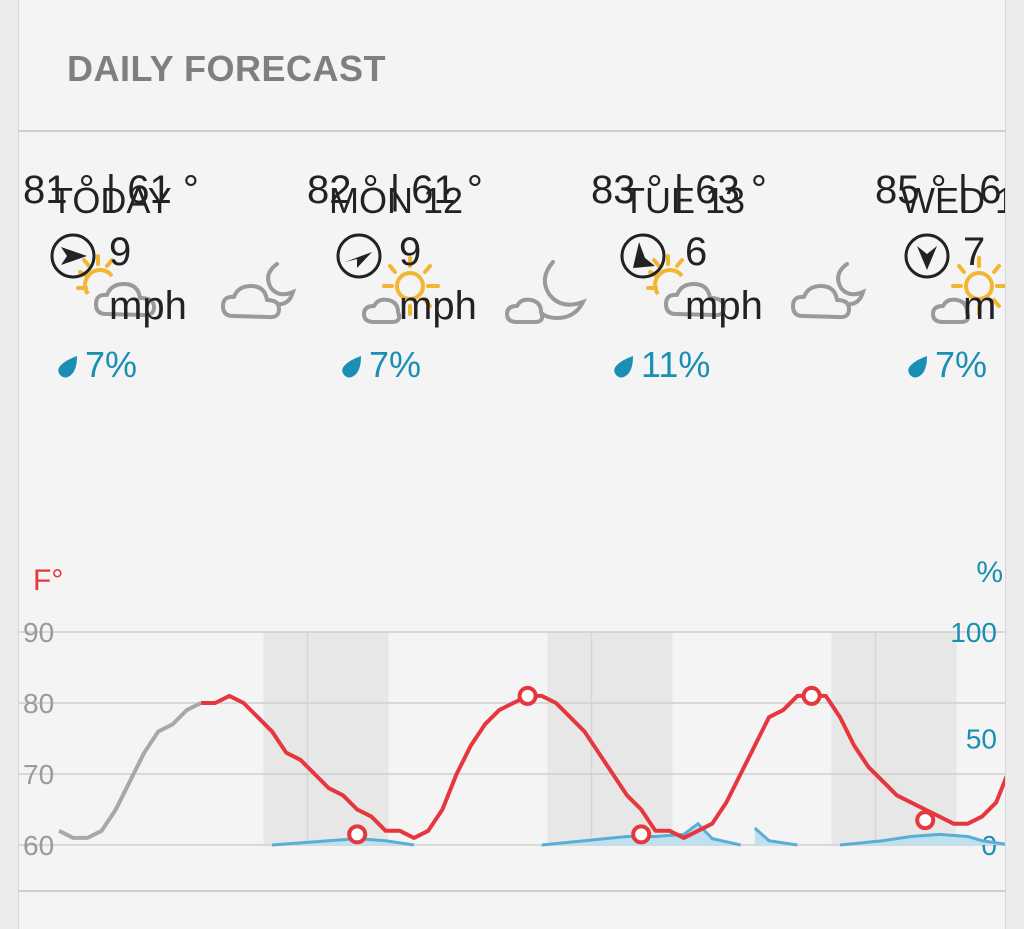 Image resolution: width=1024 pixels, height=929 pixels. I want to click on day-label: MON 12, so click(396, 200).